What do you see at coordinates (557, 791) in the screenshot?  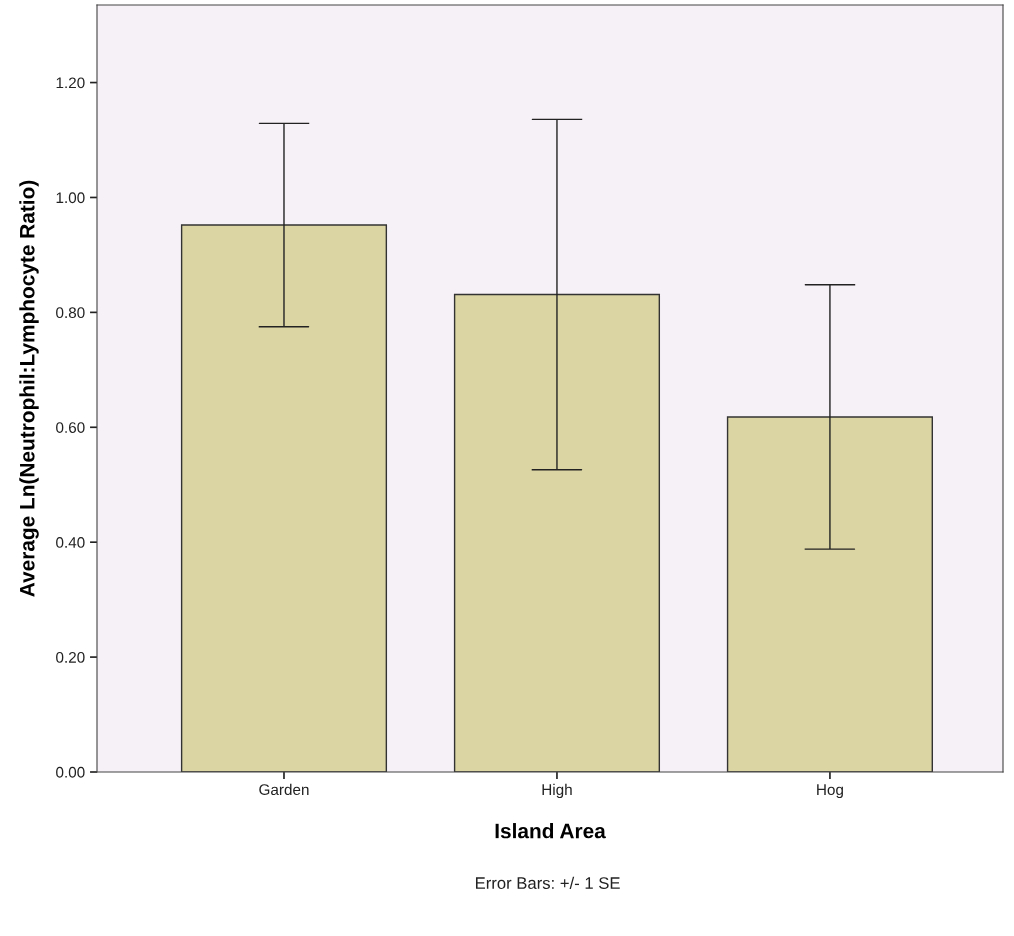 I see `x-tick-label: High` at bounding box center [557, 791].